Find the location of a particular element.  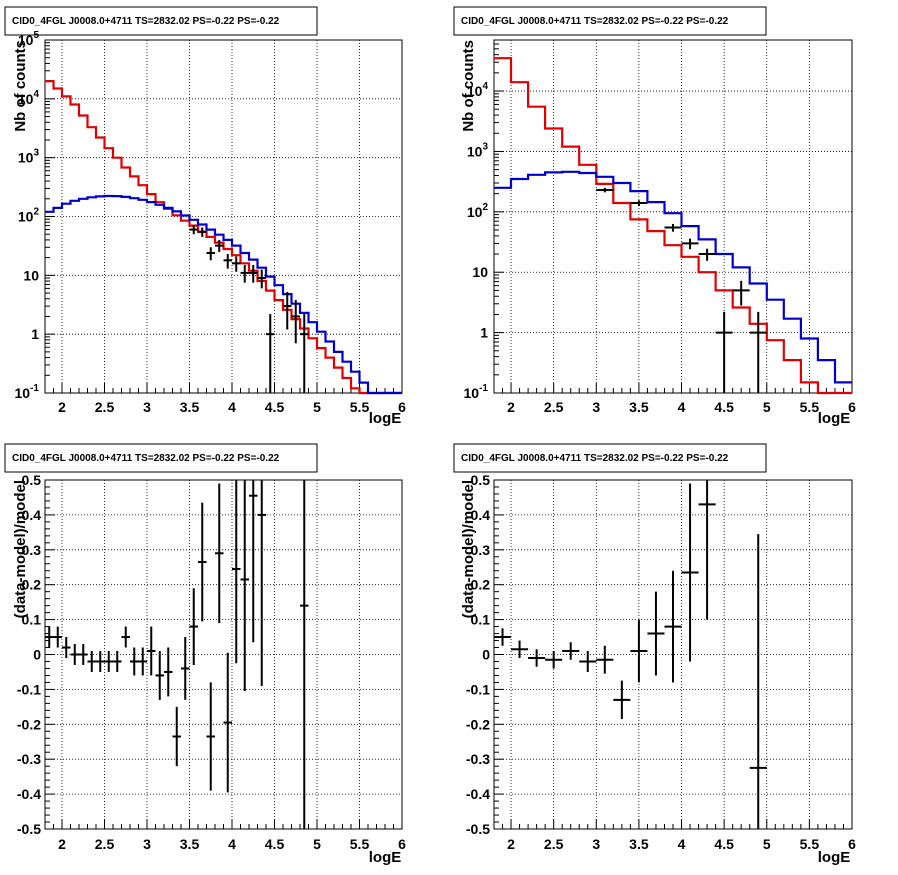

y-tick-label: 0 is located at coordinates (37, 655).